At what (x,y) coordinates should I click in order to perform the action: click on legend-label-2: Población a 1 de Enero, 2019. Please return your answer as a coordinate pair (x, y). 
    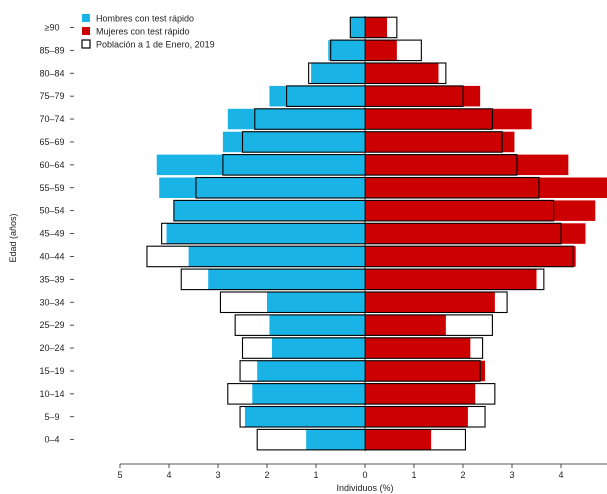
    Looking at the image, I should click on (155, 45).